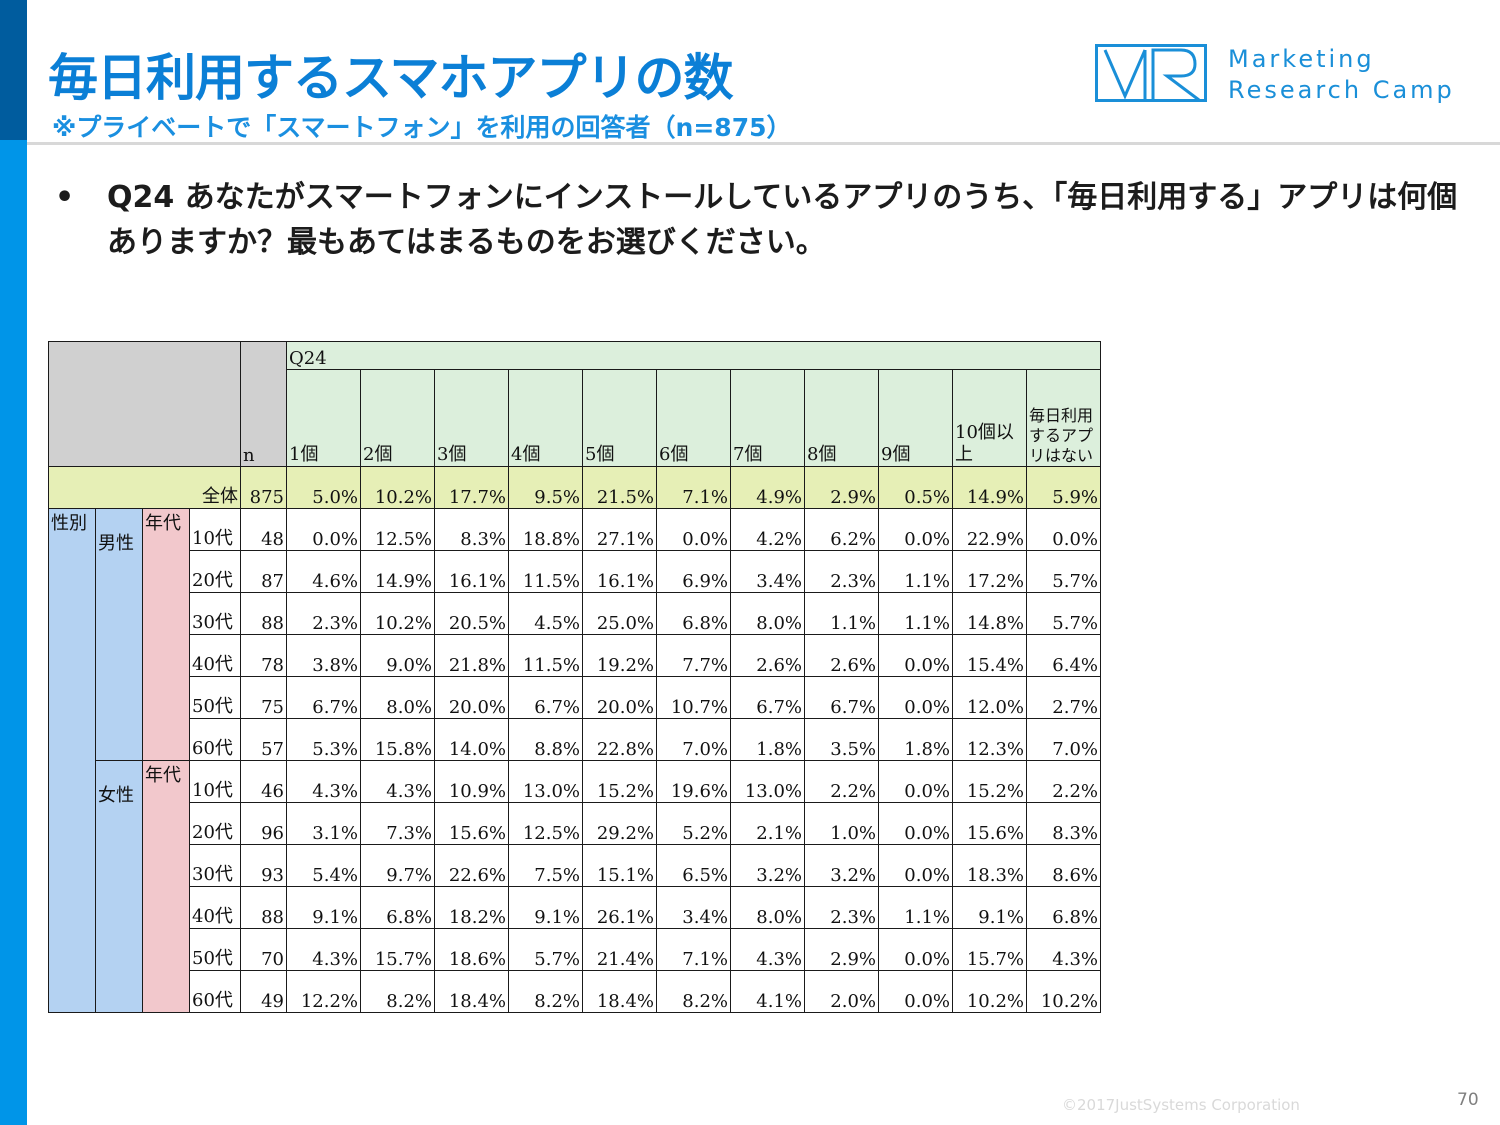 The width and height of the screenshot is (1500, 1125). Describe the element at coordinates (471, 418) in the screenshot. I see `column-header: 3個` at that location.